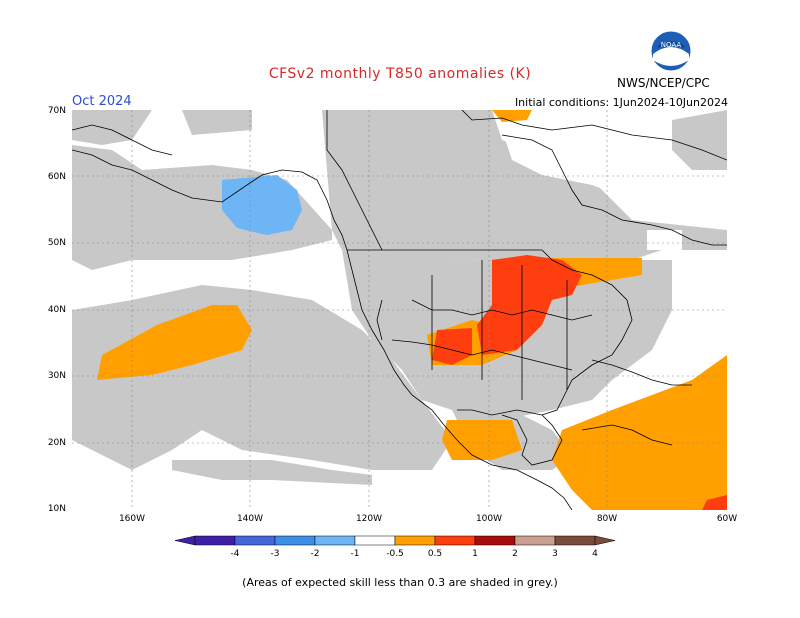  I want to click on lat-label: 50N, so click(56, 243).